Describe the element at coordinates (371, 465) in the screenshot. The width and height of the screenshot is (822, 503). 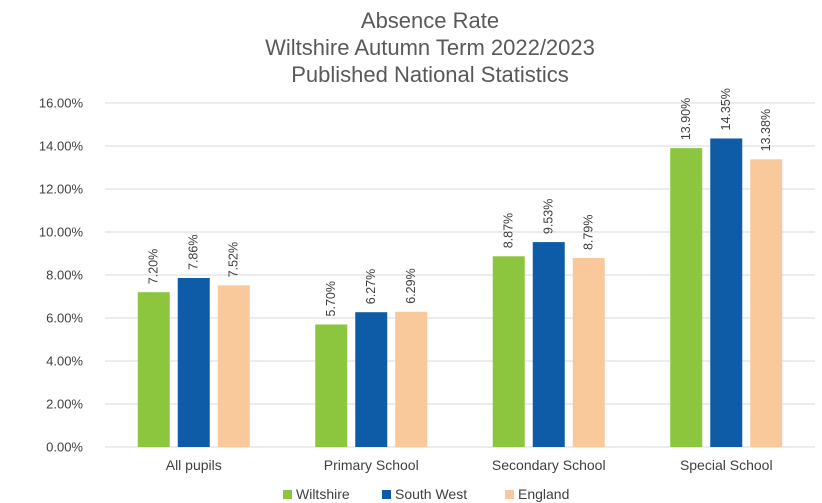
I see `category-label: Primary School` at that location.